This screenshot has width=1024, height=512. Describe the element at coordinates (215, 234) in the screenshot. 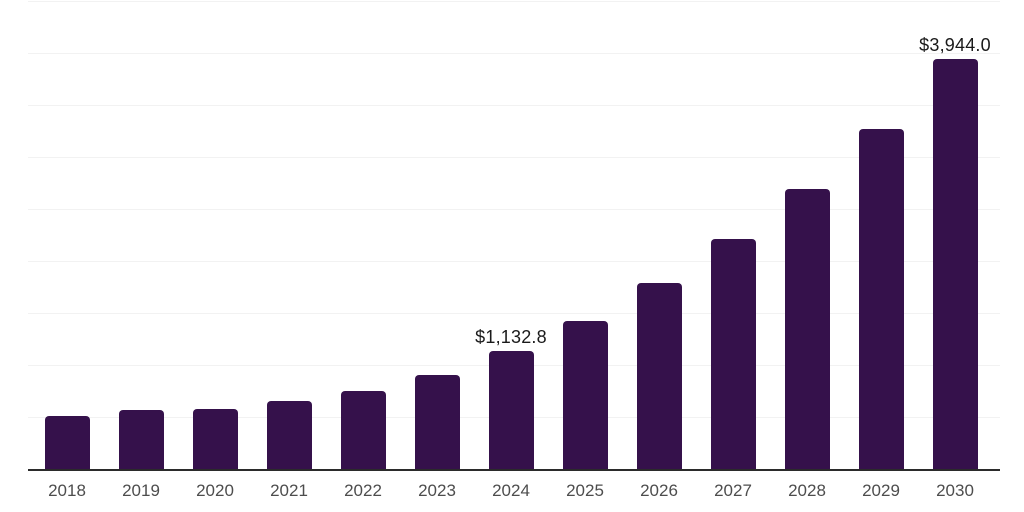

I see `bar-column-2020` at that location.